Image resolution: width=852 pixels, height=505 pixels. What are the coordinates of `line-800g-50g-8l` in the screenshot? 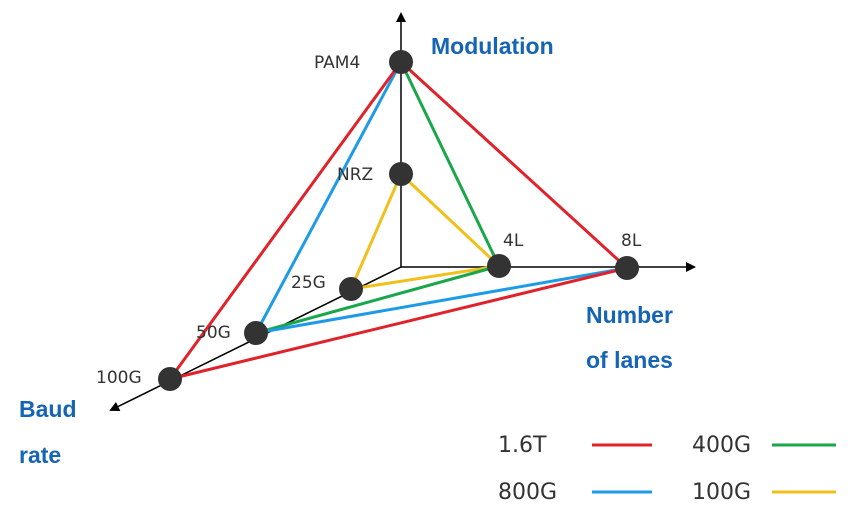 It's located at (441, 300).